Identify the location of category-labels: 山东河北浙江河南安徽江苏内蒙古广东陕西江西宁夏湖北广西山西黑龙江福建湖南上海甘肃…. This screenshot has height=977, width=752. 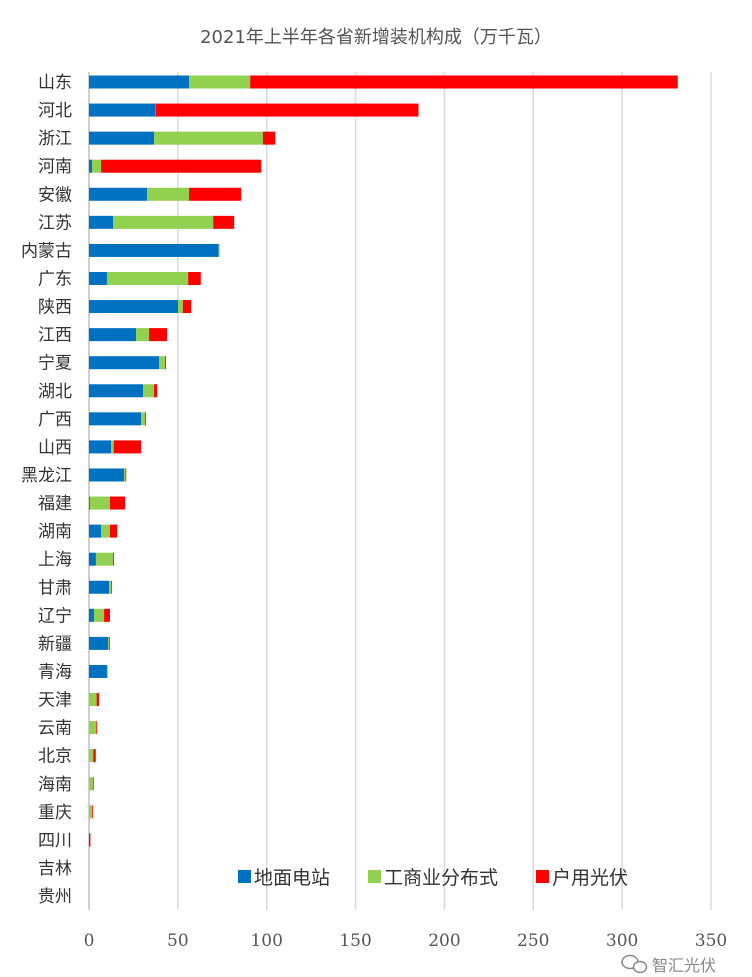
(46, 490).